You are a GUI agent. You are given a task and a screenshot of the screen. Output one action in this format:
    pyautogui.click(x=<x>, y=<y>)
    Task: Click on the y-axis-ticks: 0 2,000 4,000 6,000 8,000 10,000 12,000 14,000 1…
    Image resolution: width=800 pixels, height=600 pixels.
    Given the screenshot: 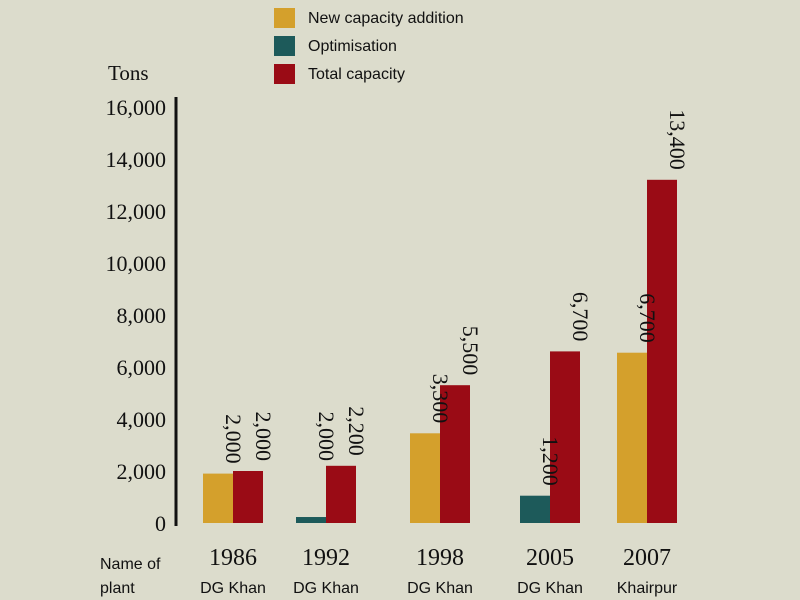 What is the action you would take?
    pyautogui.click(x=136, y=315)
    